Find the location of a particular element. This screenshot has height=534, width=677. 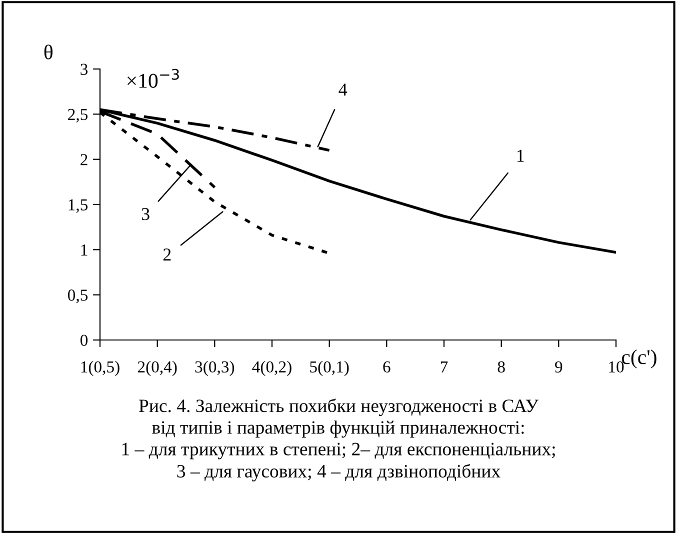

x-axis-title: c(c') is located at coordinates (639, 358).